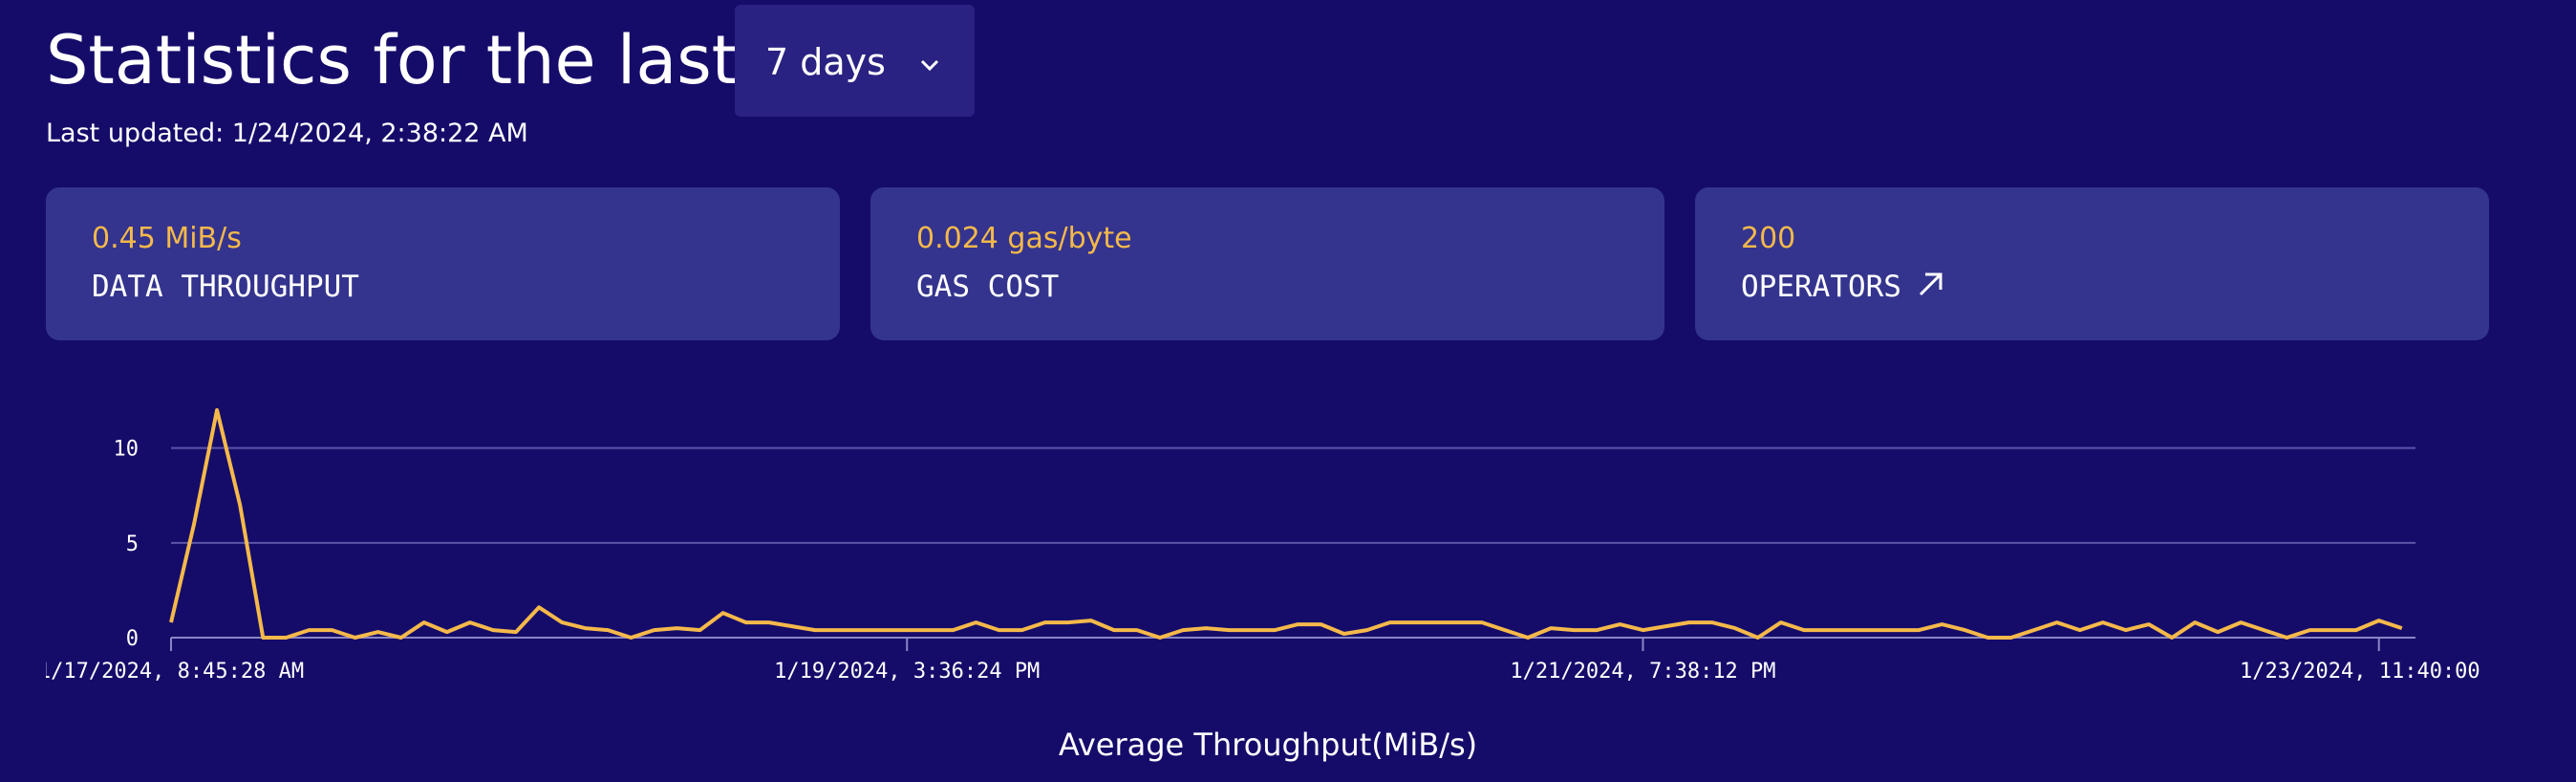  What do you see at coordinates (2092, 263) in the screenshot?
I see `stat-card: 200 OPERATORS` at bounding box center [2092, 263].